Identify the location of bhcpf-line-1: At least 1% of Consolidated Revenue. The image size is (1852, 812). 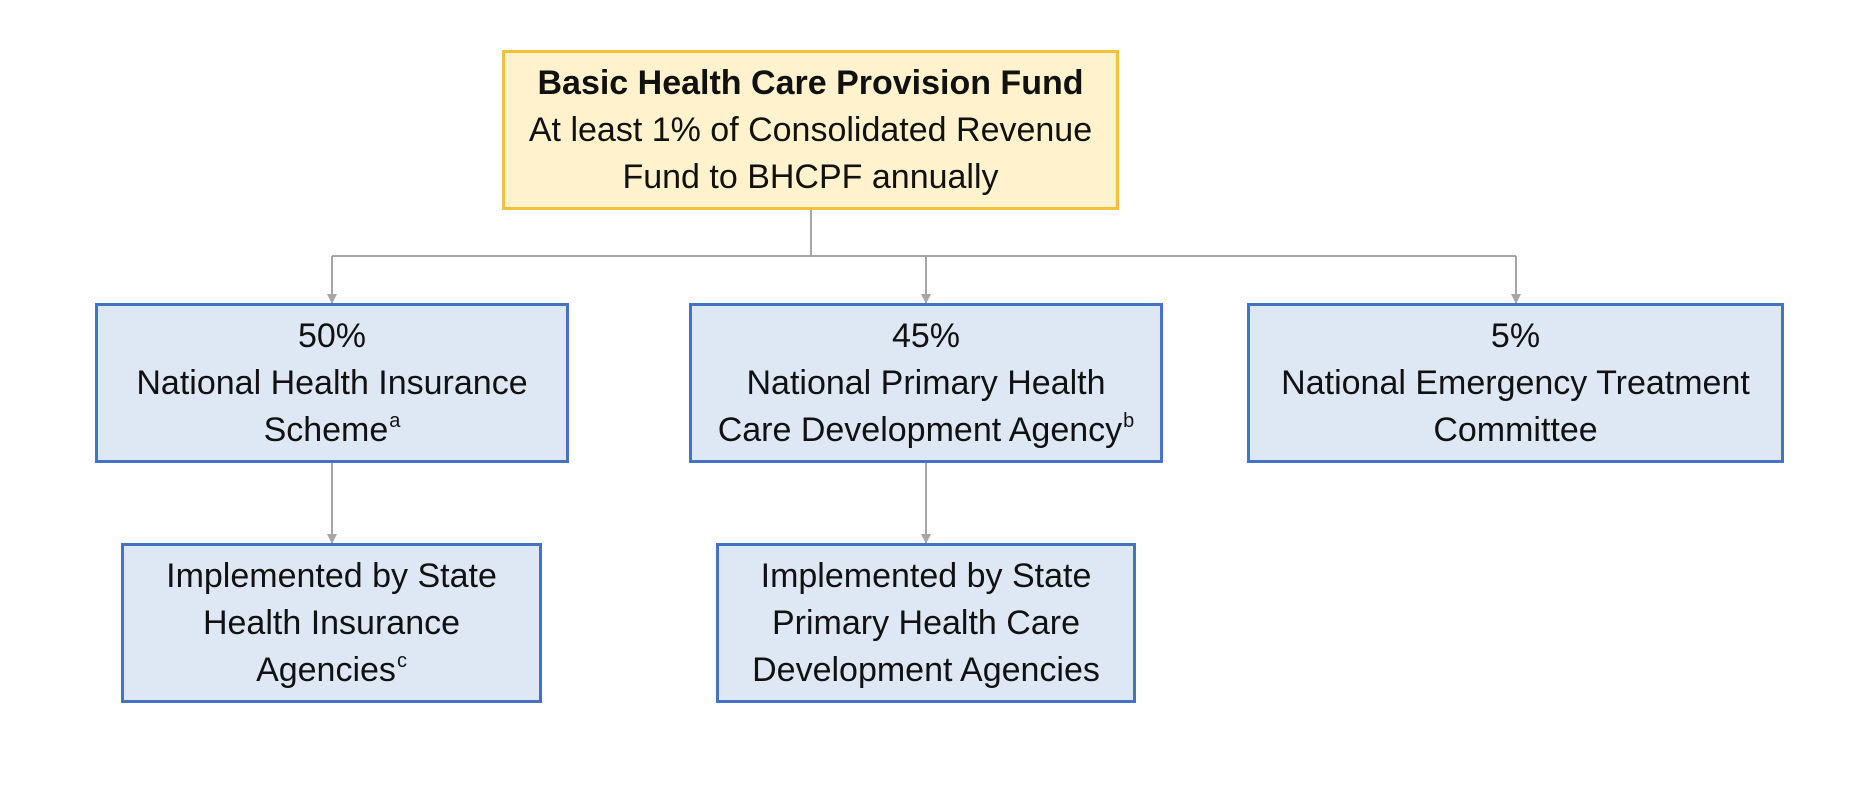
(810, 129).